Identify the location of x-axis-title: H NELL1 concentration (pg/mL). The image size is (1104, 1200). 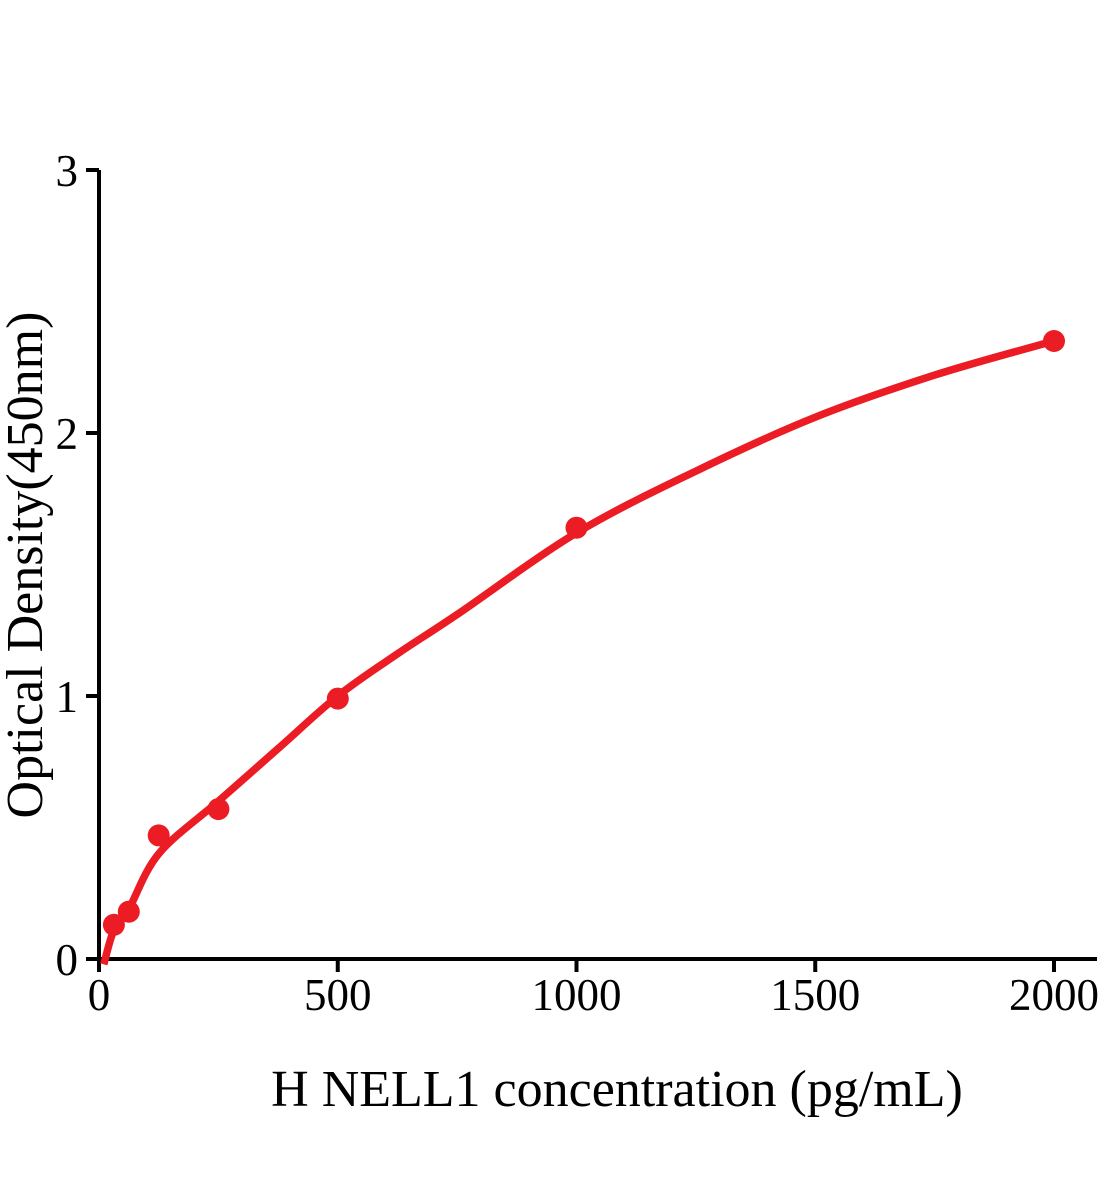
(617, 1089).